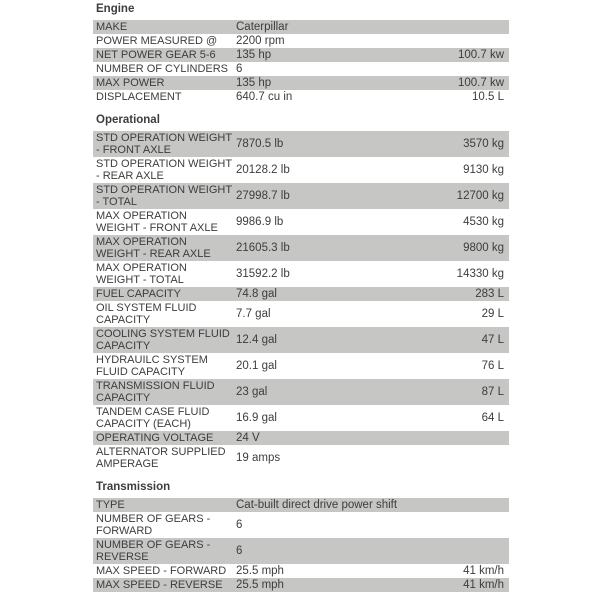 The width and height of the screenshot is (600, 600). What do you see at coordinates (139, 97) in the screenshot?
I see `row-label: DISPLACEMENT` at bounding box center [139, 97].